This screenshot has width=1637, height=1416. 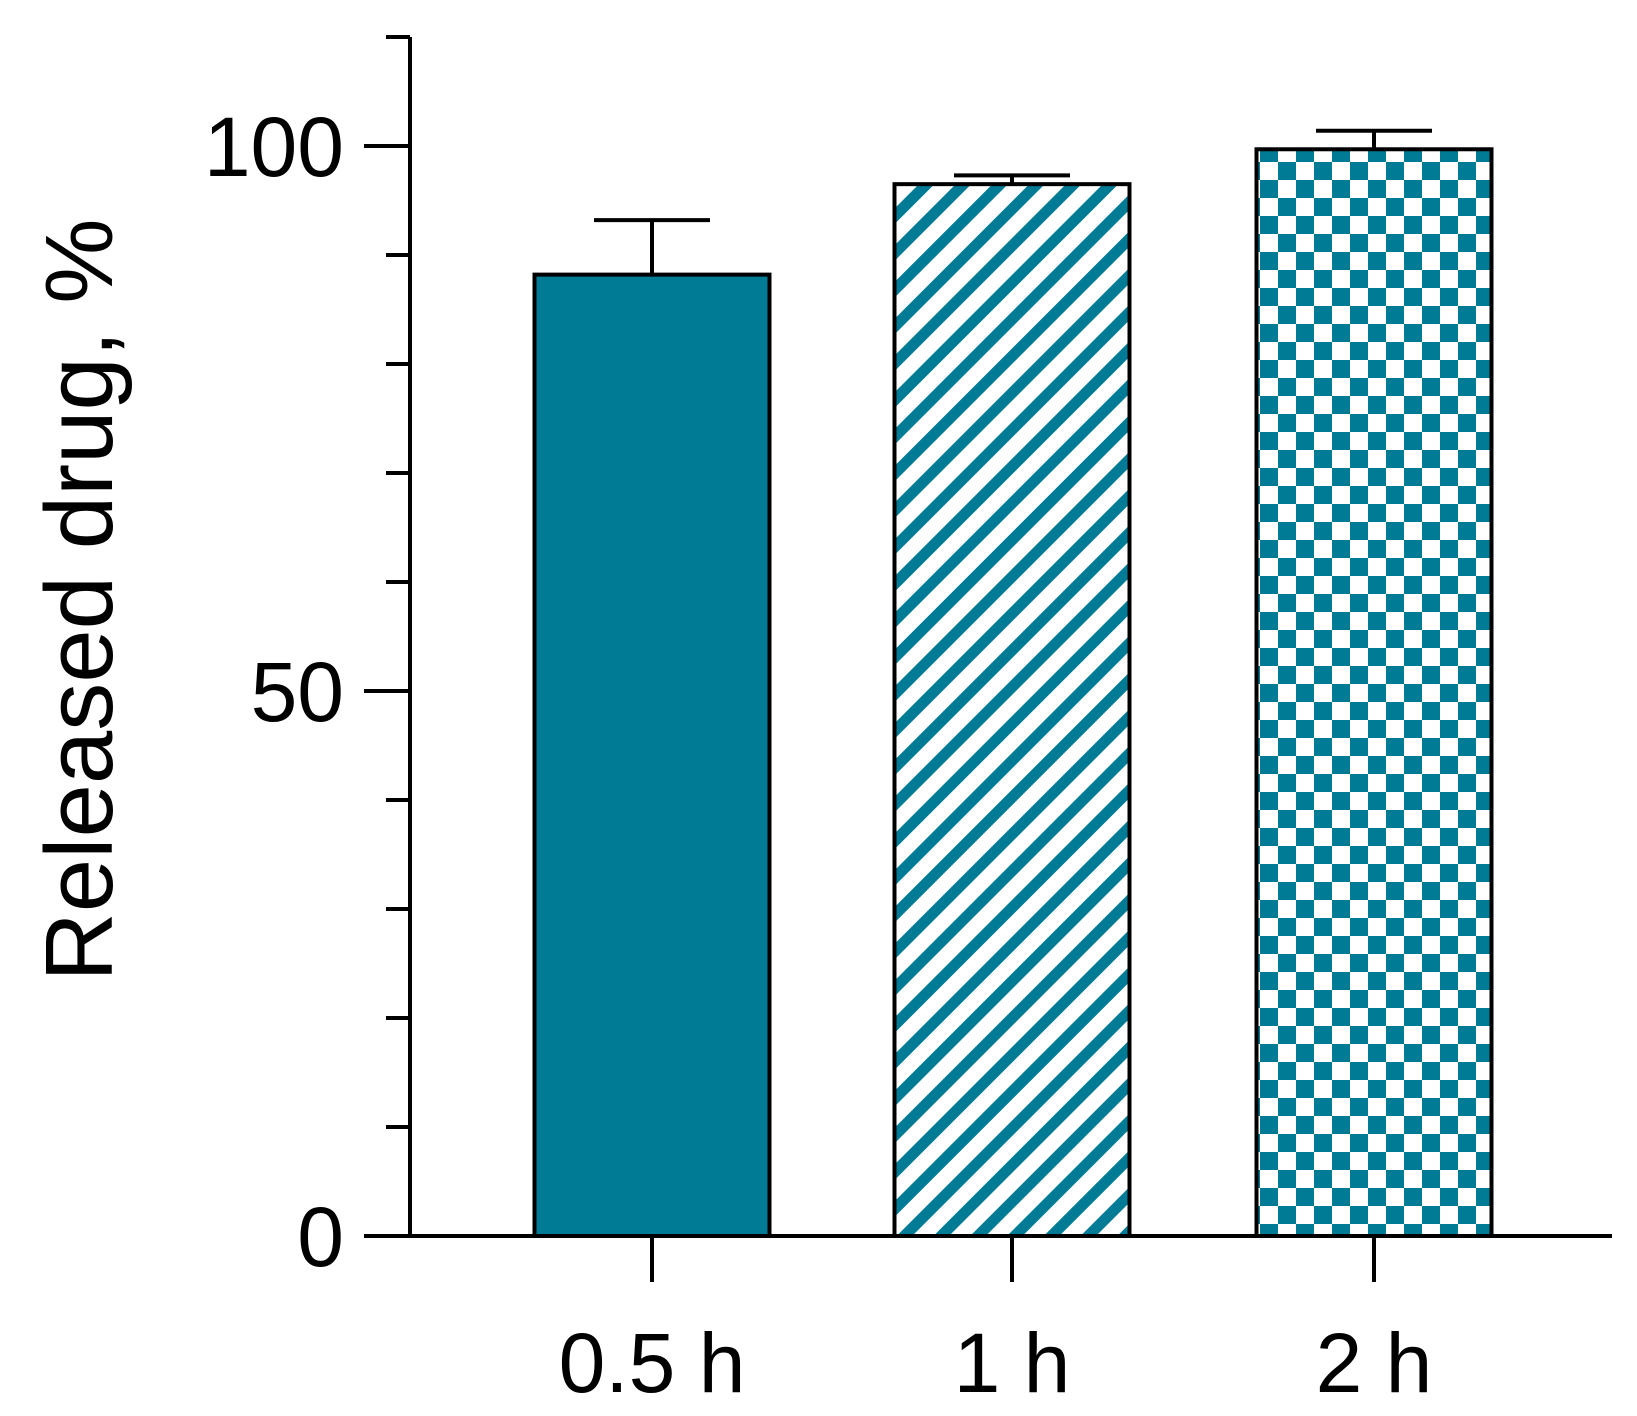 What do you see at coordinates (274, 147) in the screenshot?
I see `y-tick-label: 100` at bounding box center [274, 147].